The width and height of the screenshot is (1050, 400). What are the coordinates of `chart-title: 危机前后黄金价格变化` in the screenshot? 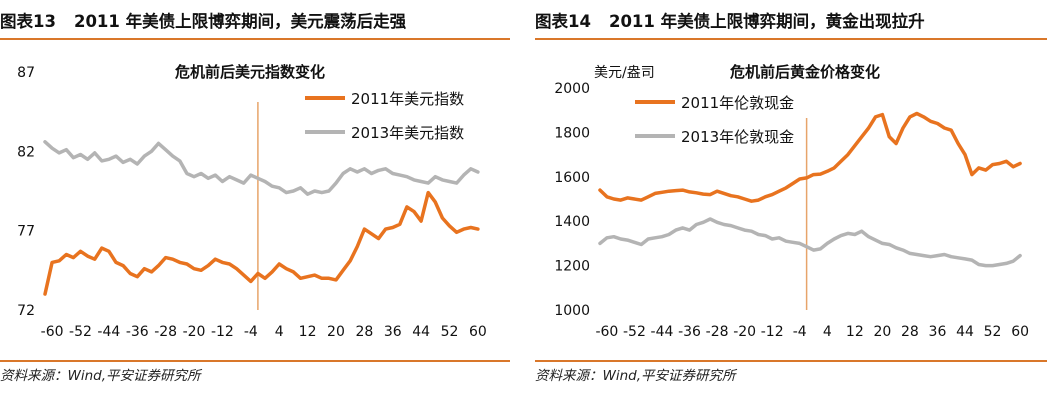 It's located at (805, 72).